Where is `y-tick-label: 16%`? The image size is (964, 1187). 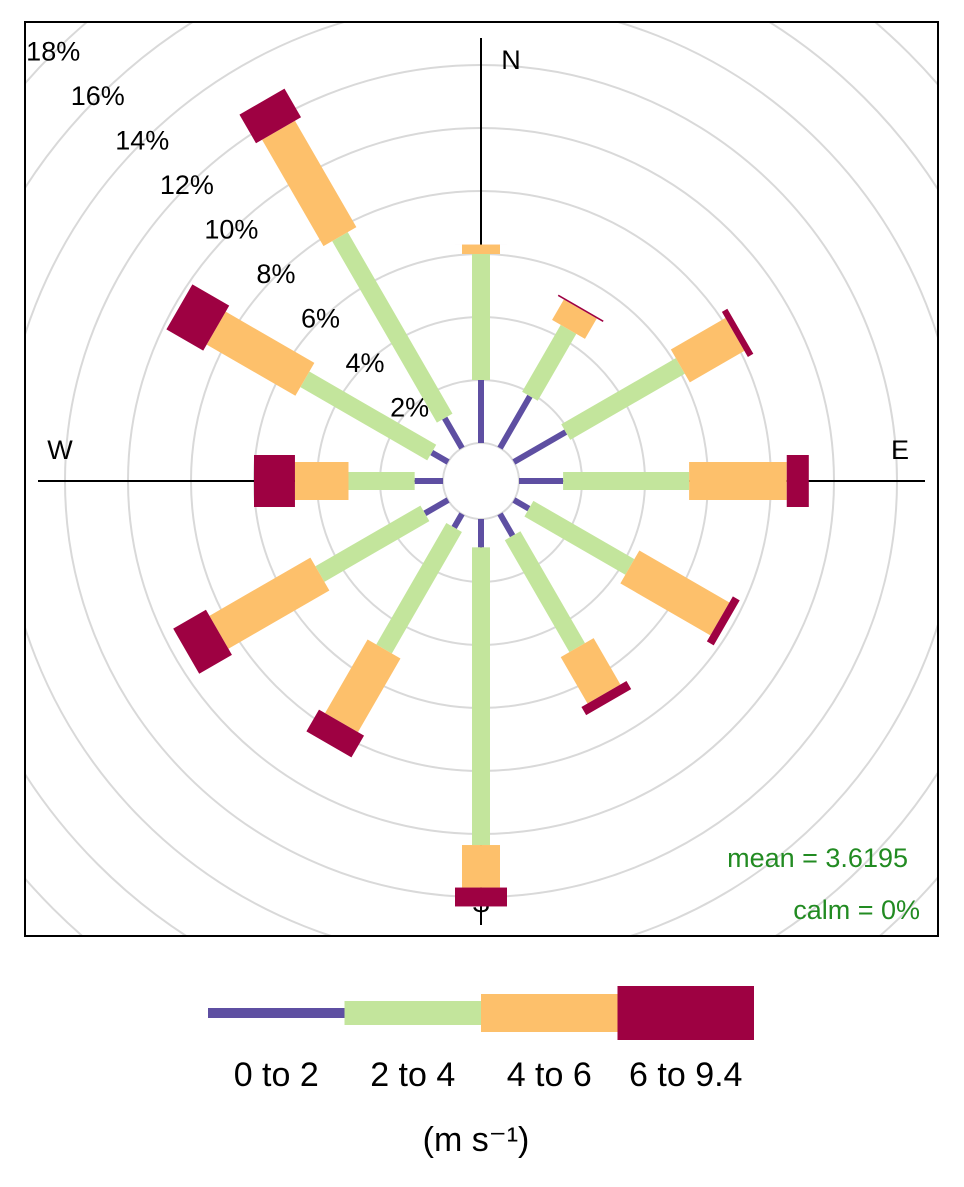
y-tick-label: 16% is located at coordinates (98, 96).